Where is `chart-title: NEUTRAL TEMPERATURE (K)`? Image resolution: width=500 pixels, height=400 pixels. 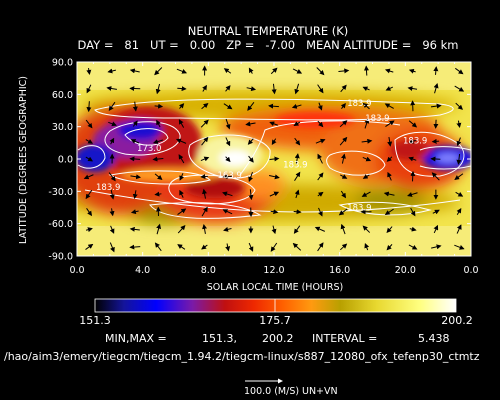 chart-title: NEUTRAL TEMPERATURE (K) is located at coordinates (268, 31).